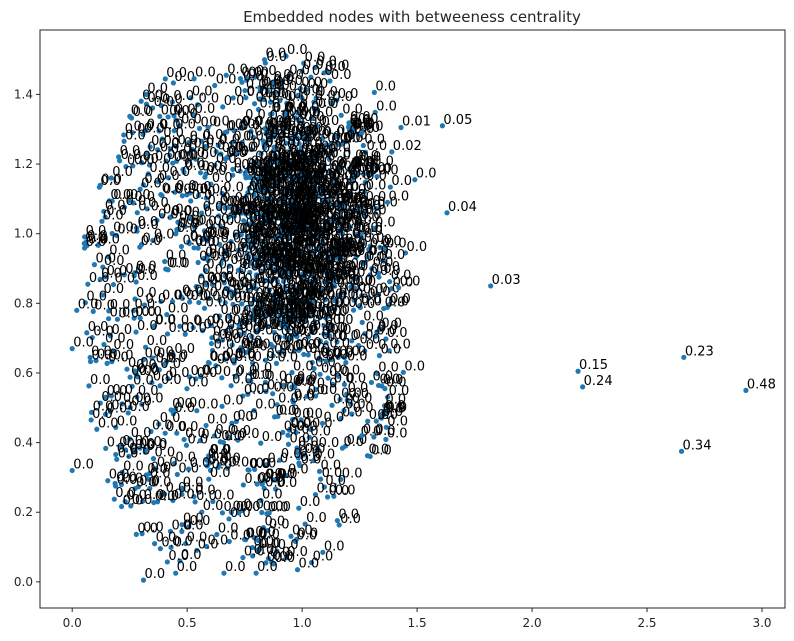 This screenshot has width=794, height=641. What do you see at coordinates (23, 303) in the screenshot?
I see `y-tick-label: 0.8` at bounding box center [23, 303].